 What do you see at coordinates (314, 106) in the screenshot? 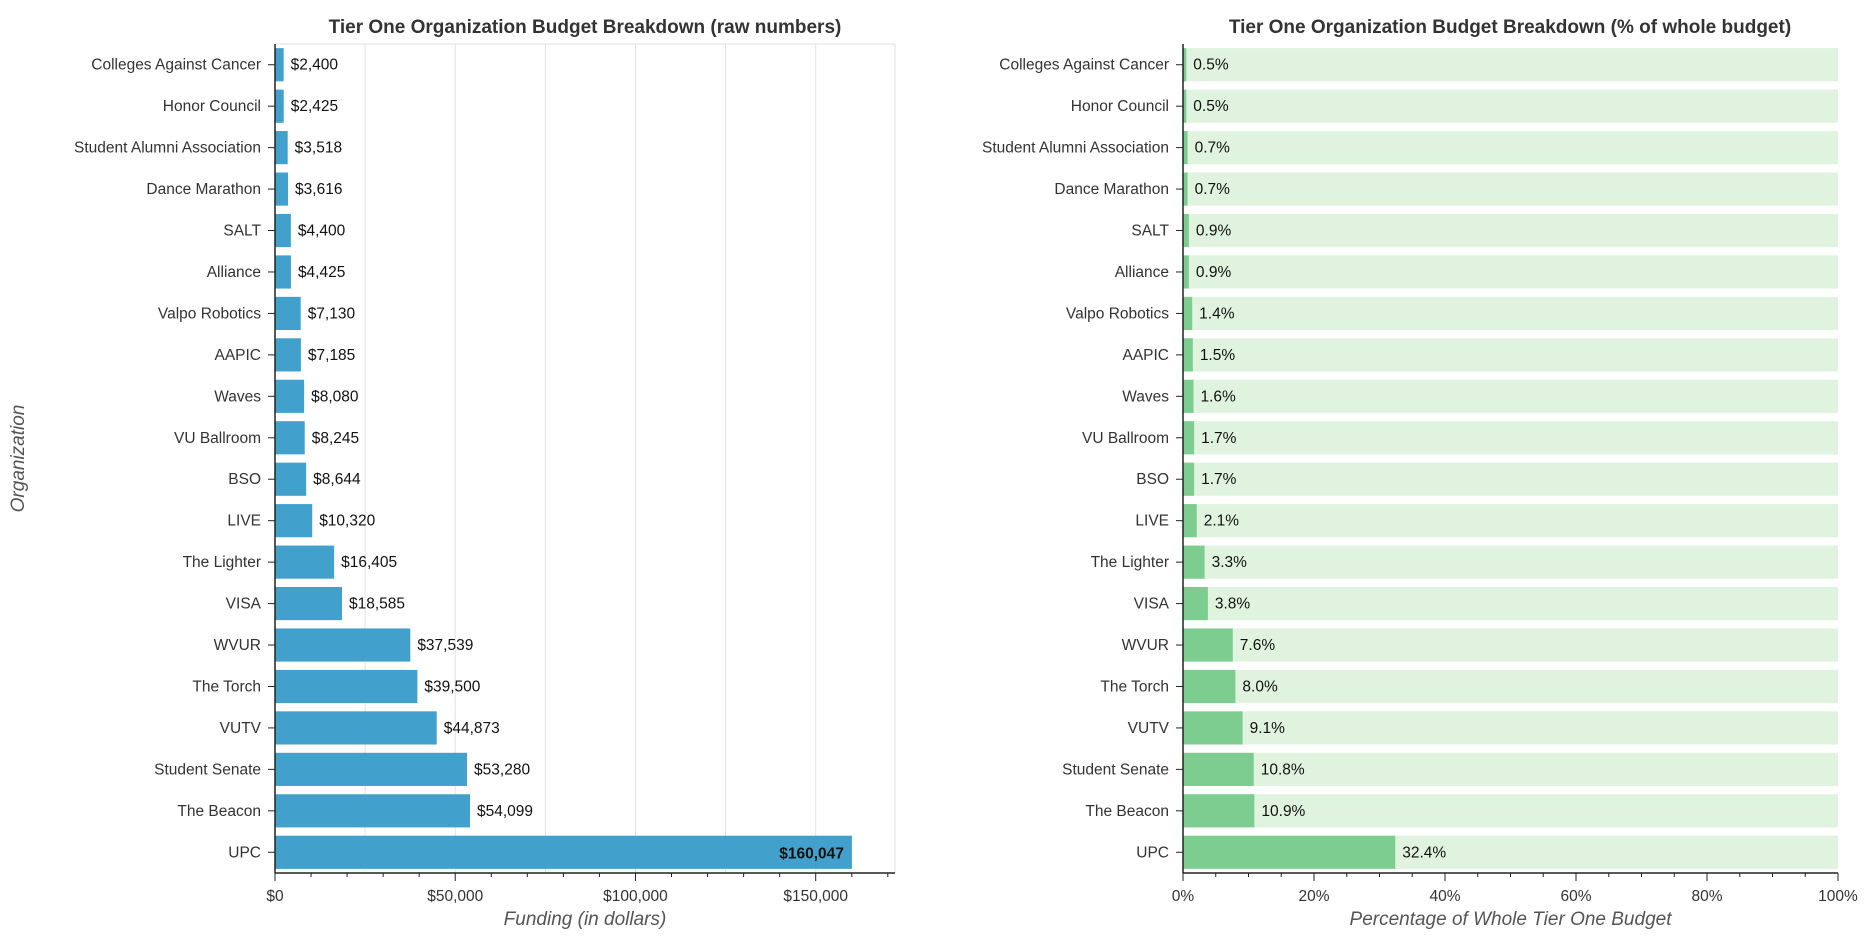
I see `value-label: $2,425` at bounding box center [314, 106].